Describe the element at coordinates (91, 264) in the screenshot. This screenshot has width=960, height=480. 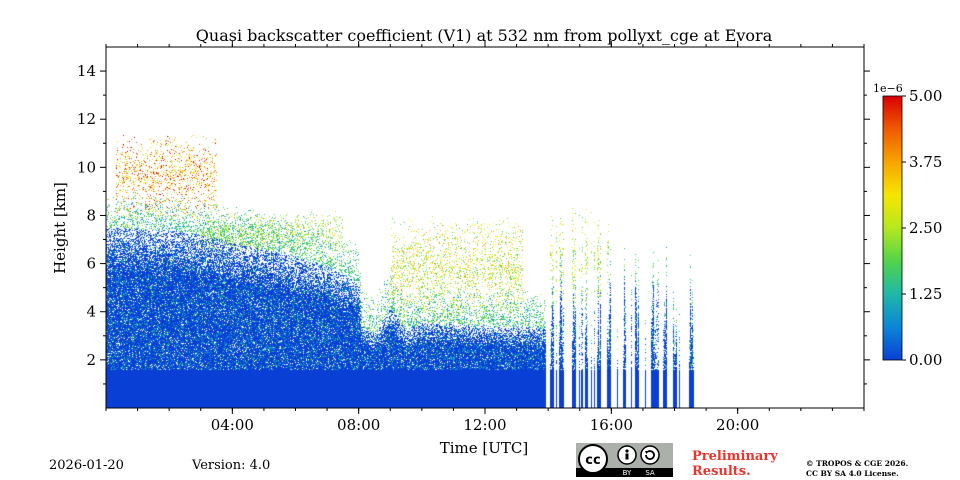
I see `y-tick-label: 6` at that location.